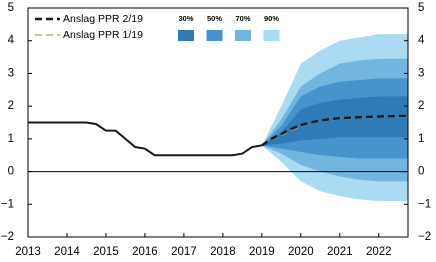 The height and width of the screenshot is (262, 436). Describe the element at coordinates (379, 252) in the screenshot. I see `x-tick-label: 2022` at that location.